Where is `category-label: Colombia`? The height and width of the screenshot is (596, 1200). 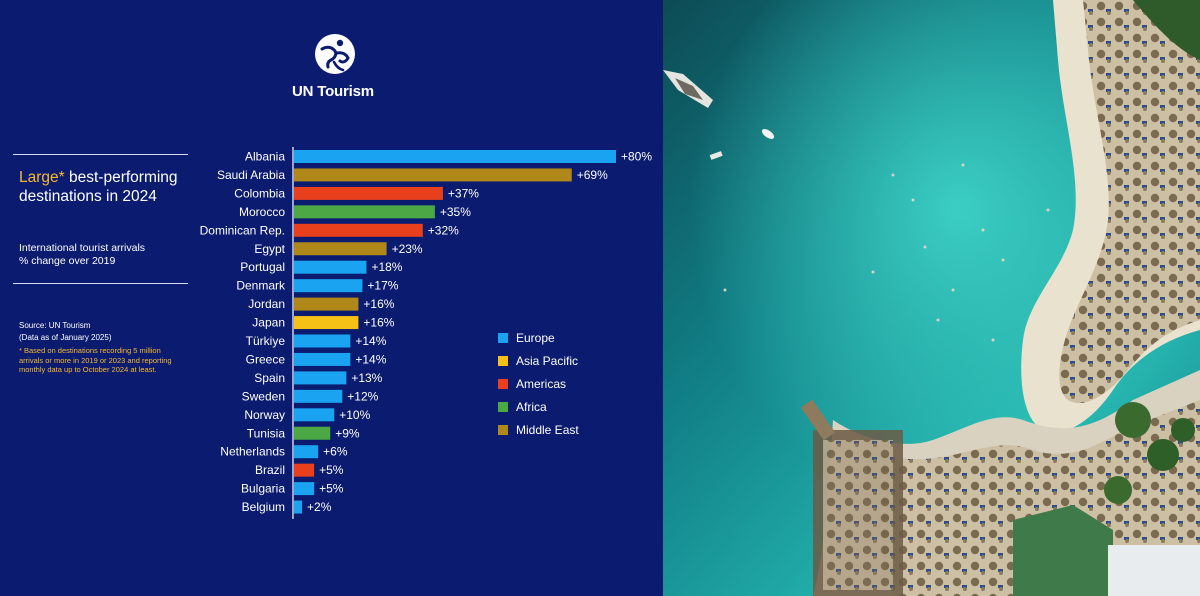 category-label: Colombia is located at coordinates (259, 193).